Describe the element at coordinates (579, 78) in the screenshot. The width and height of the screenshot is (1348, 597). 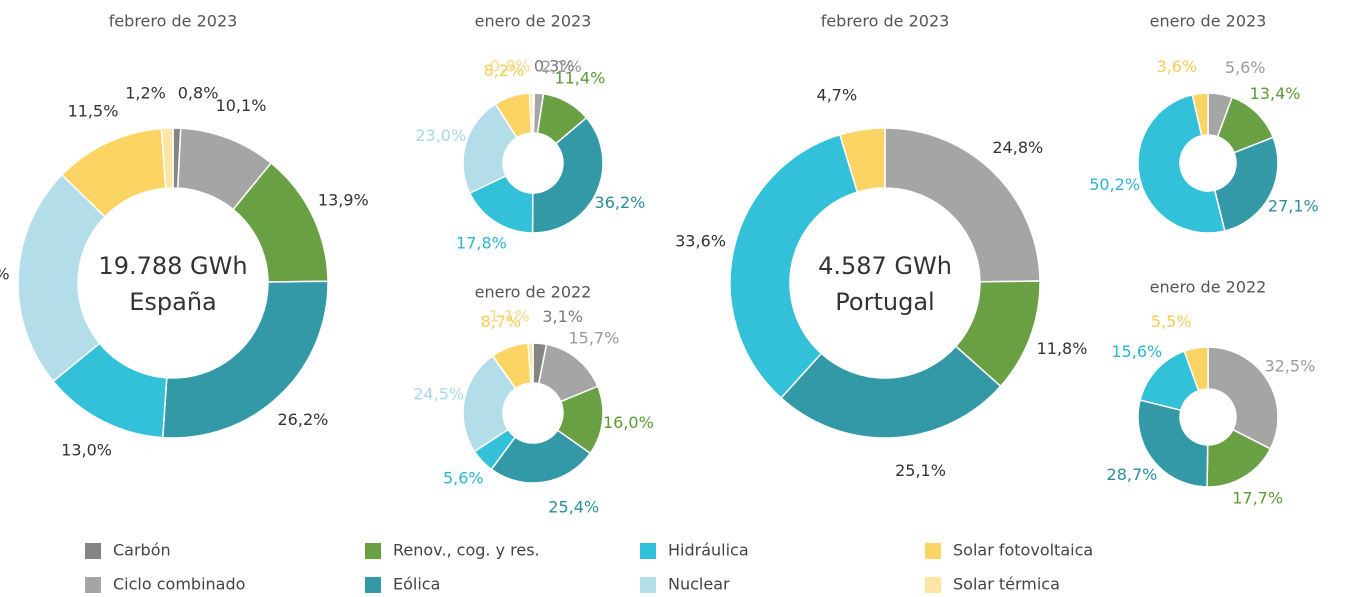
I see `value-label: 11,4%` at that location.